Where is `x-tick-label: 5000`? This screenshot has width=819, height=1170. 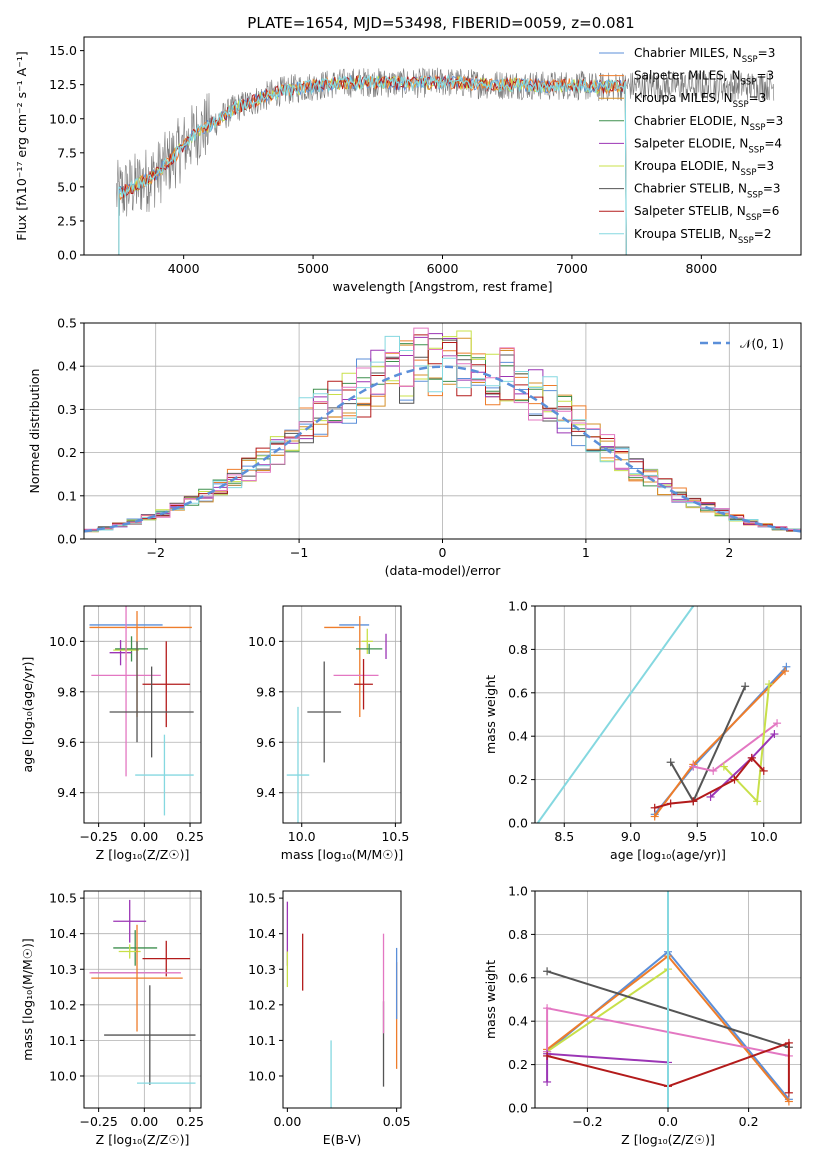 x-tick-label: 5000 is located at coordinates (313, 268).